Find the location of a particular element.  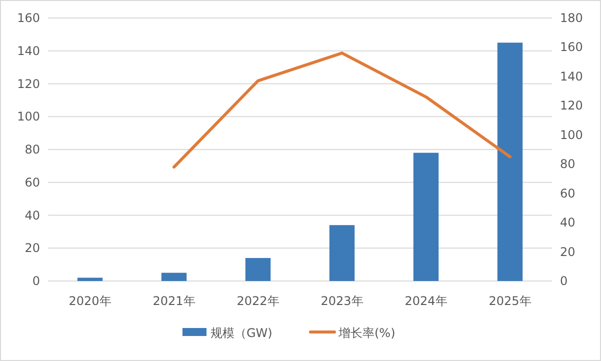

x-tick-label: 2020年 is located at coordinates (90, 301).